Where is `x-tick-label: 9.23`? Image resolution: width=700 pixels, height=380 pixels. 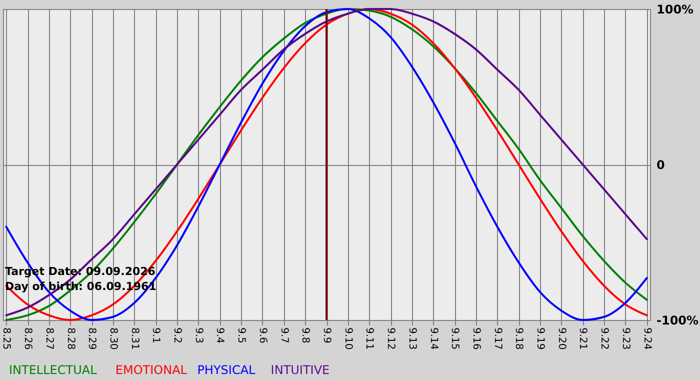 x-tick-label: 9.23 is located at coordinates (625, 339).